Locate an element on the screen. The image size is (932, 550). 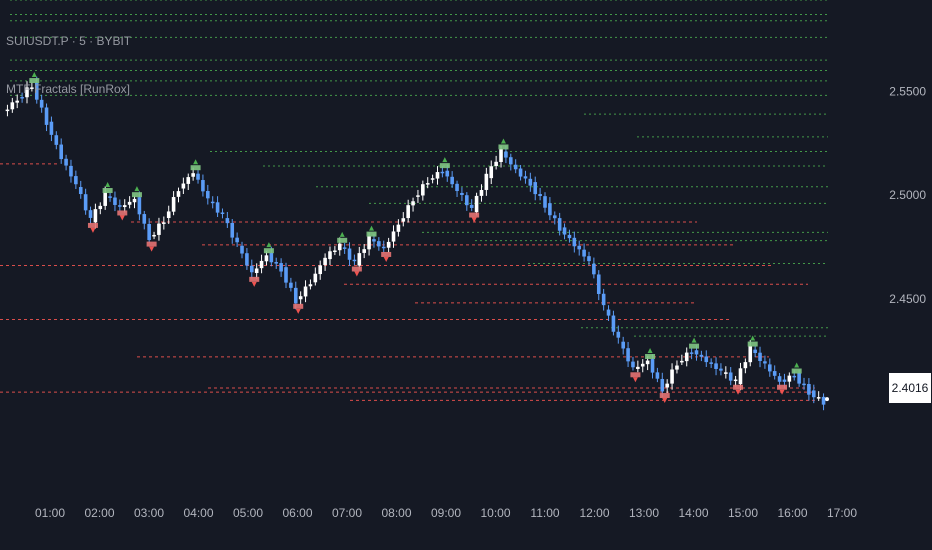
time-tick-label: 10:00 is located at coordinates (495, 513).